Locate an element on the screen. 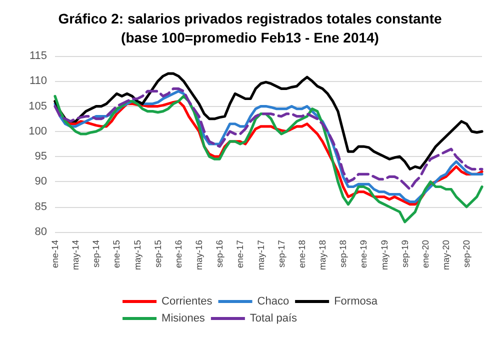 The image size is (500, 337). x-tick-label: may-17 is located at coordinates (261, 255).